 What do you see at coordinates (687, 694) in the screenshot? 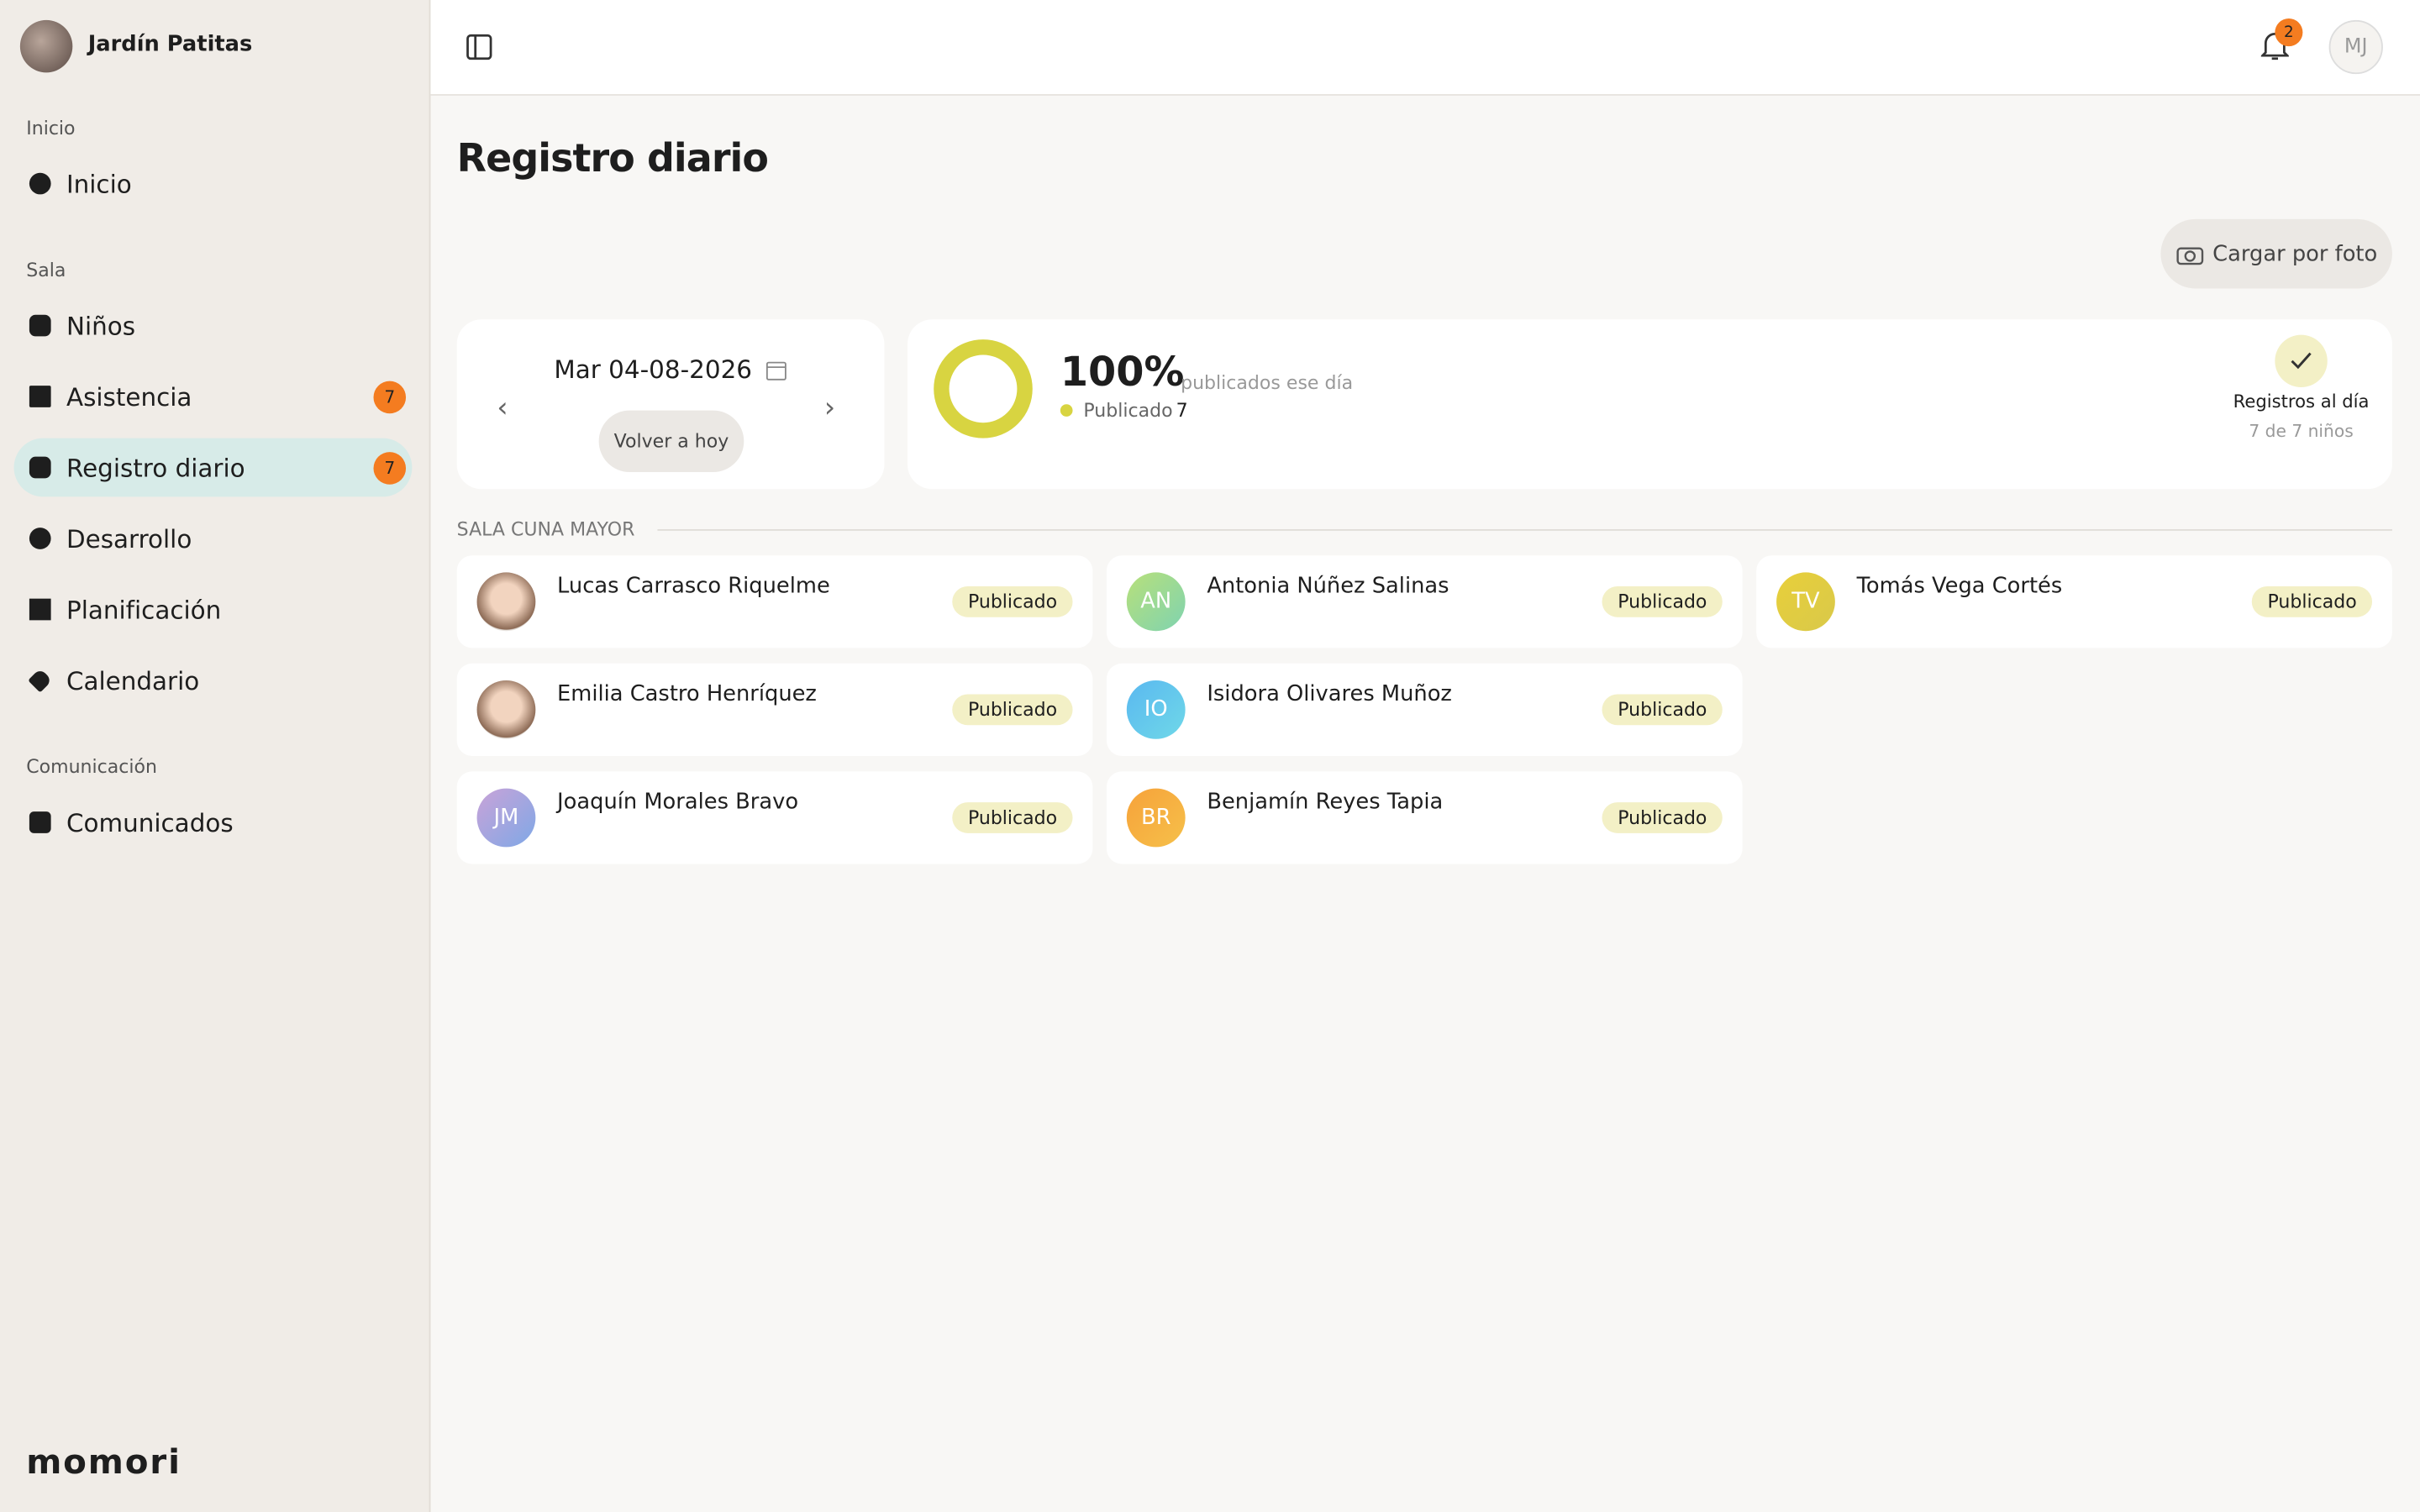
I see `child-name: Emilia Castro Henríquez` at bounding box center [687, 694].